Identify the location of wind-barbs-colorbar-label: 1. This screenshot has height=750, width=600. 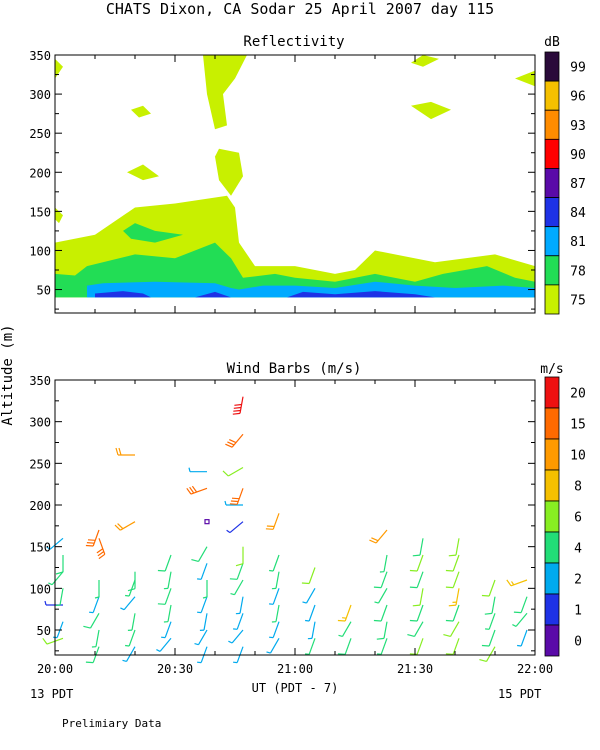
(578, 611).